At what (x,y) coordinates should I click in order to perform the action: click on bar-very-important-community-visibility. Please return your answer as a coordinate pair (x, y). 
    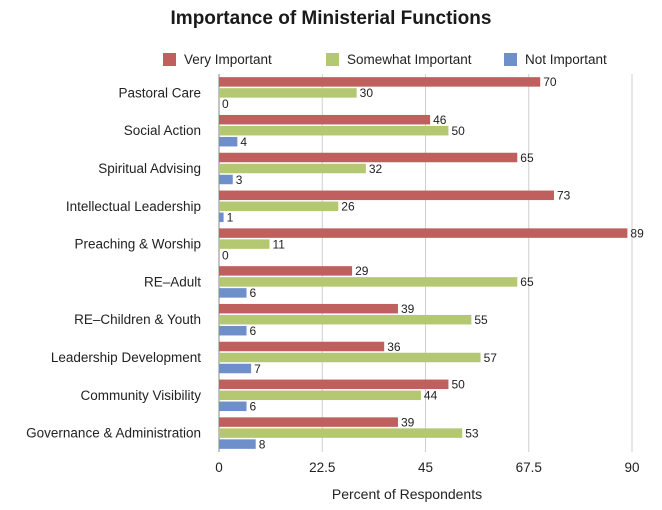
    Looking at the image, I should click on (334, 384).